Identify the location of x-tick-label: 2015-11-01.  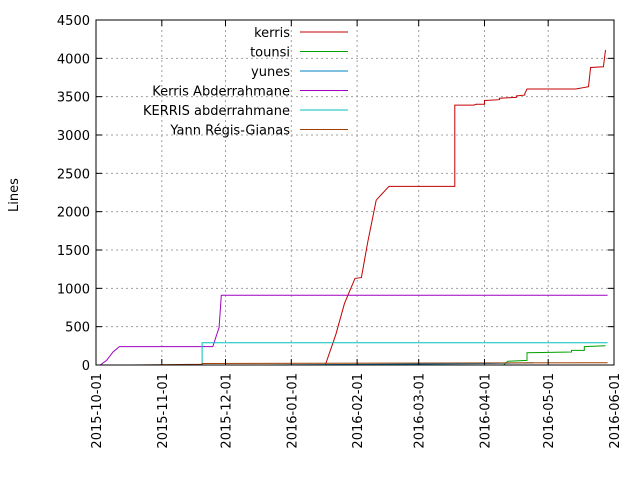
(163, 411).